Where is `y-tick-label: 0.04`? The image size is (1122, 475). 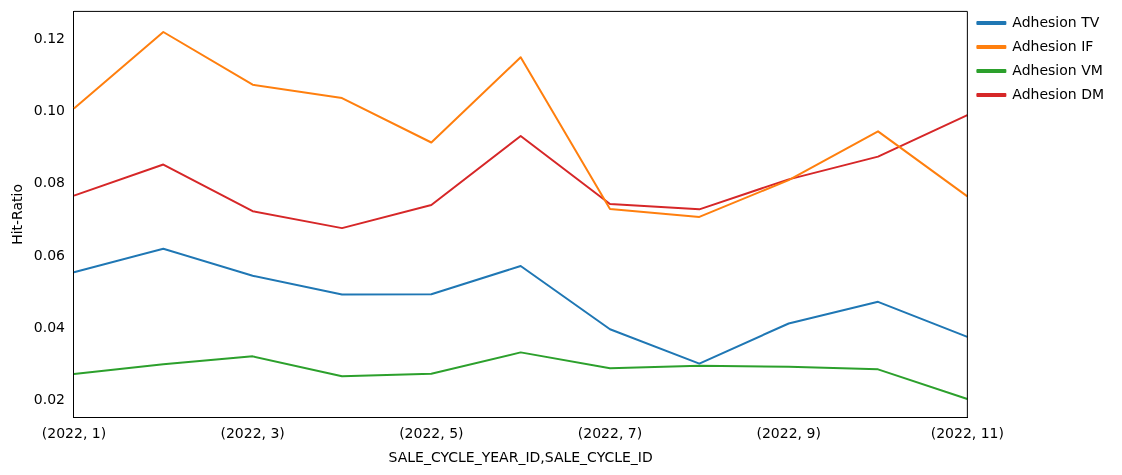 y-tick-label: 0.04 is located at coordinates (49, 326).